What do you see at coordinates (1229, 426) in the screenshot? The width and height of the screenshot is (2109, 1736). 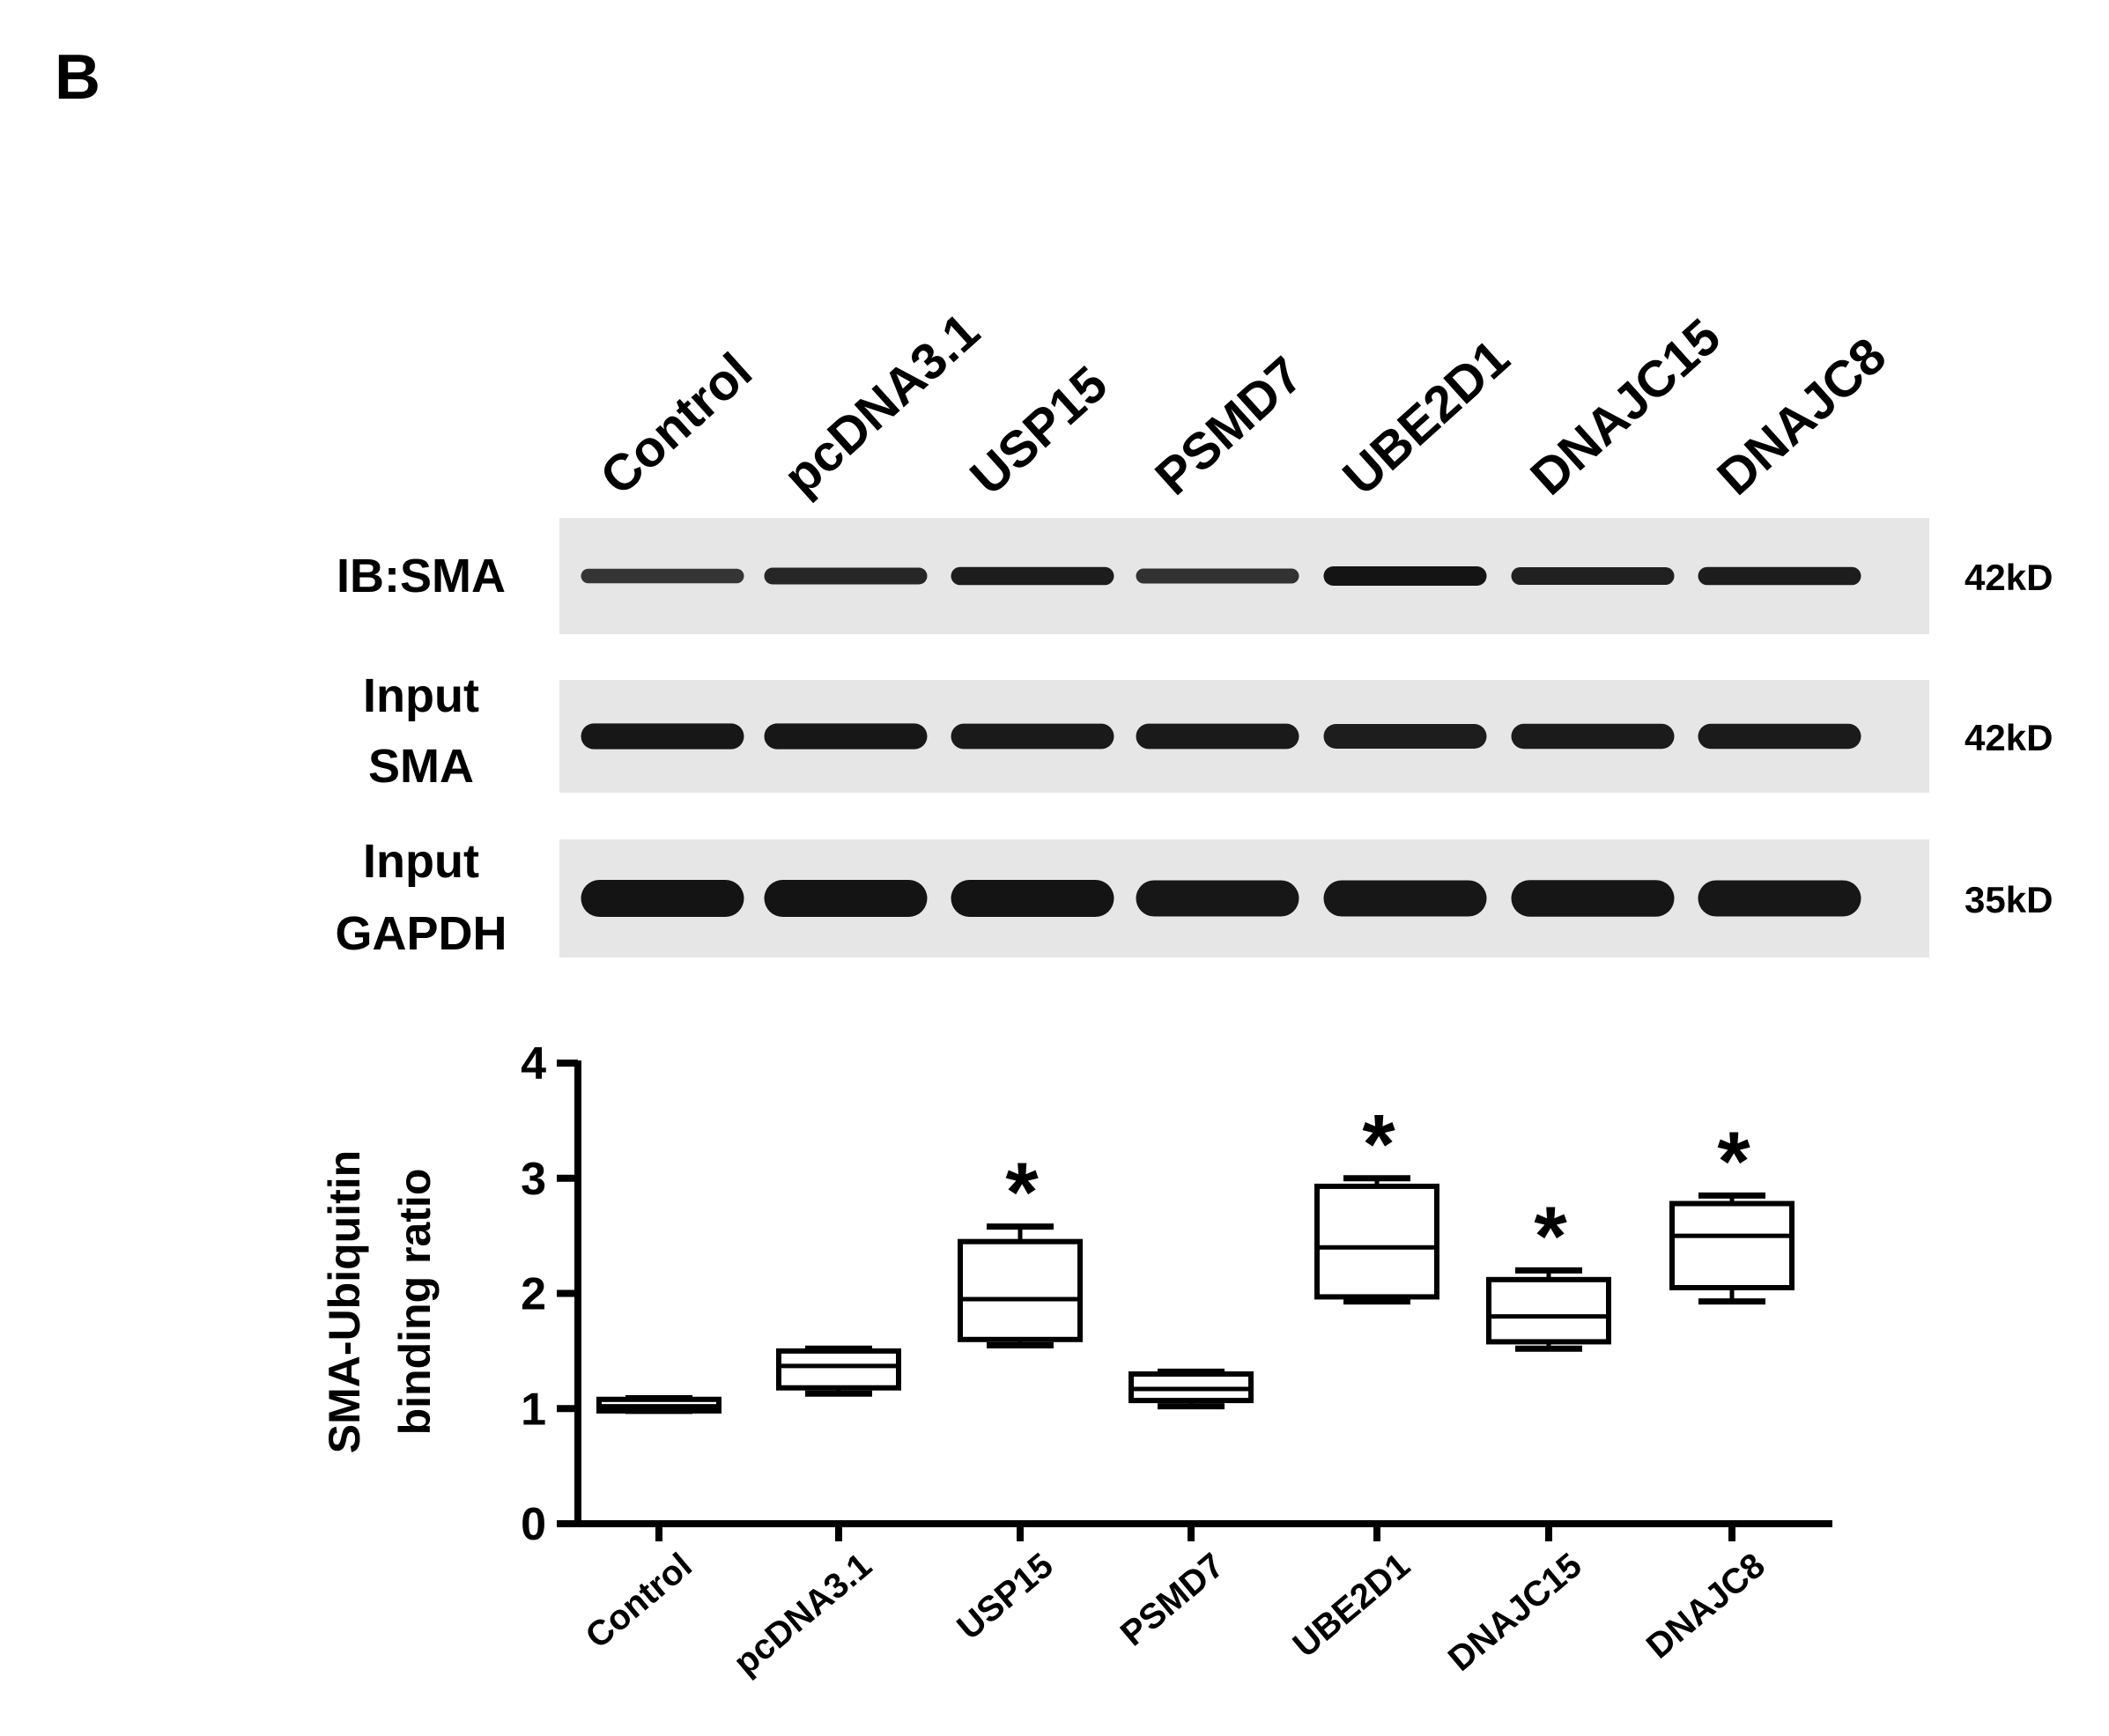 I see `lane-label: PSMD7` at bounding box center [1229, 426].